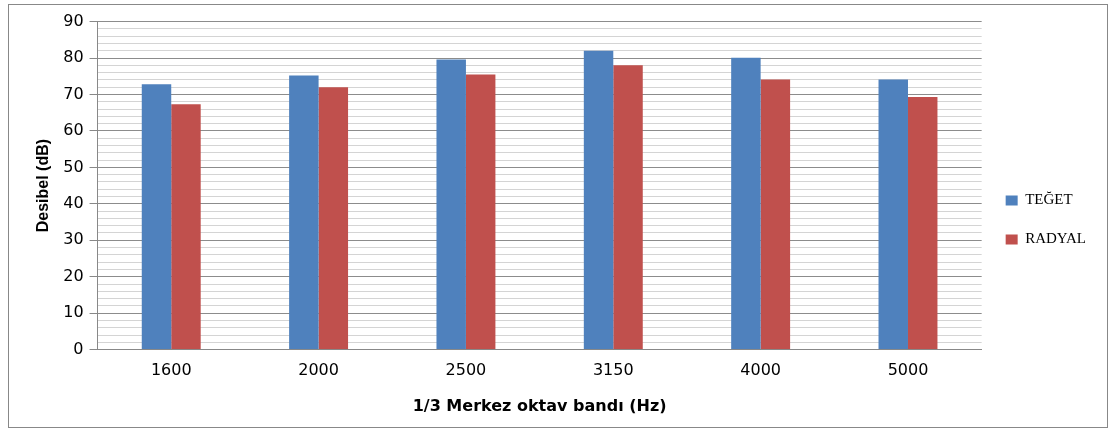 The width and height of the screenshot is (1120, 435). Describe the element at coordinates (73, 57) in the screenshot. I see `y-tick-label: 80` at that location.